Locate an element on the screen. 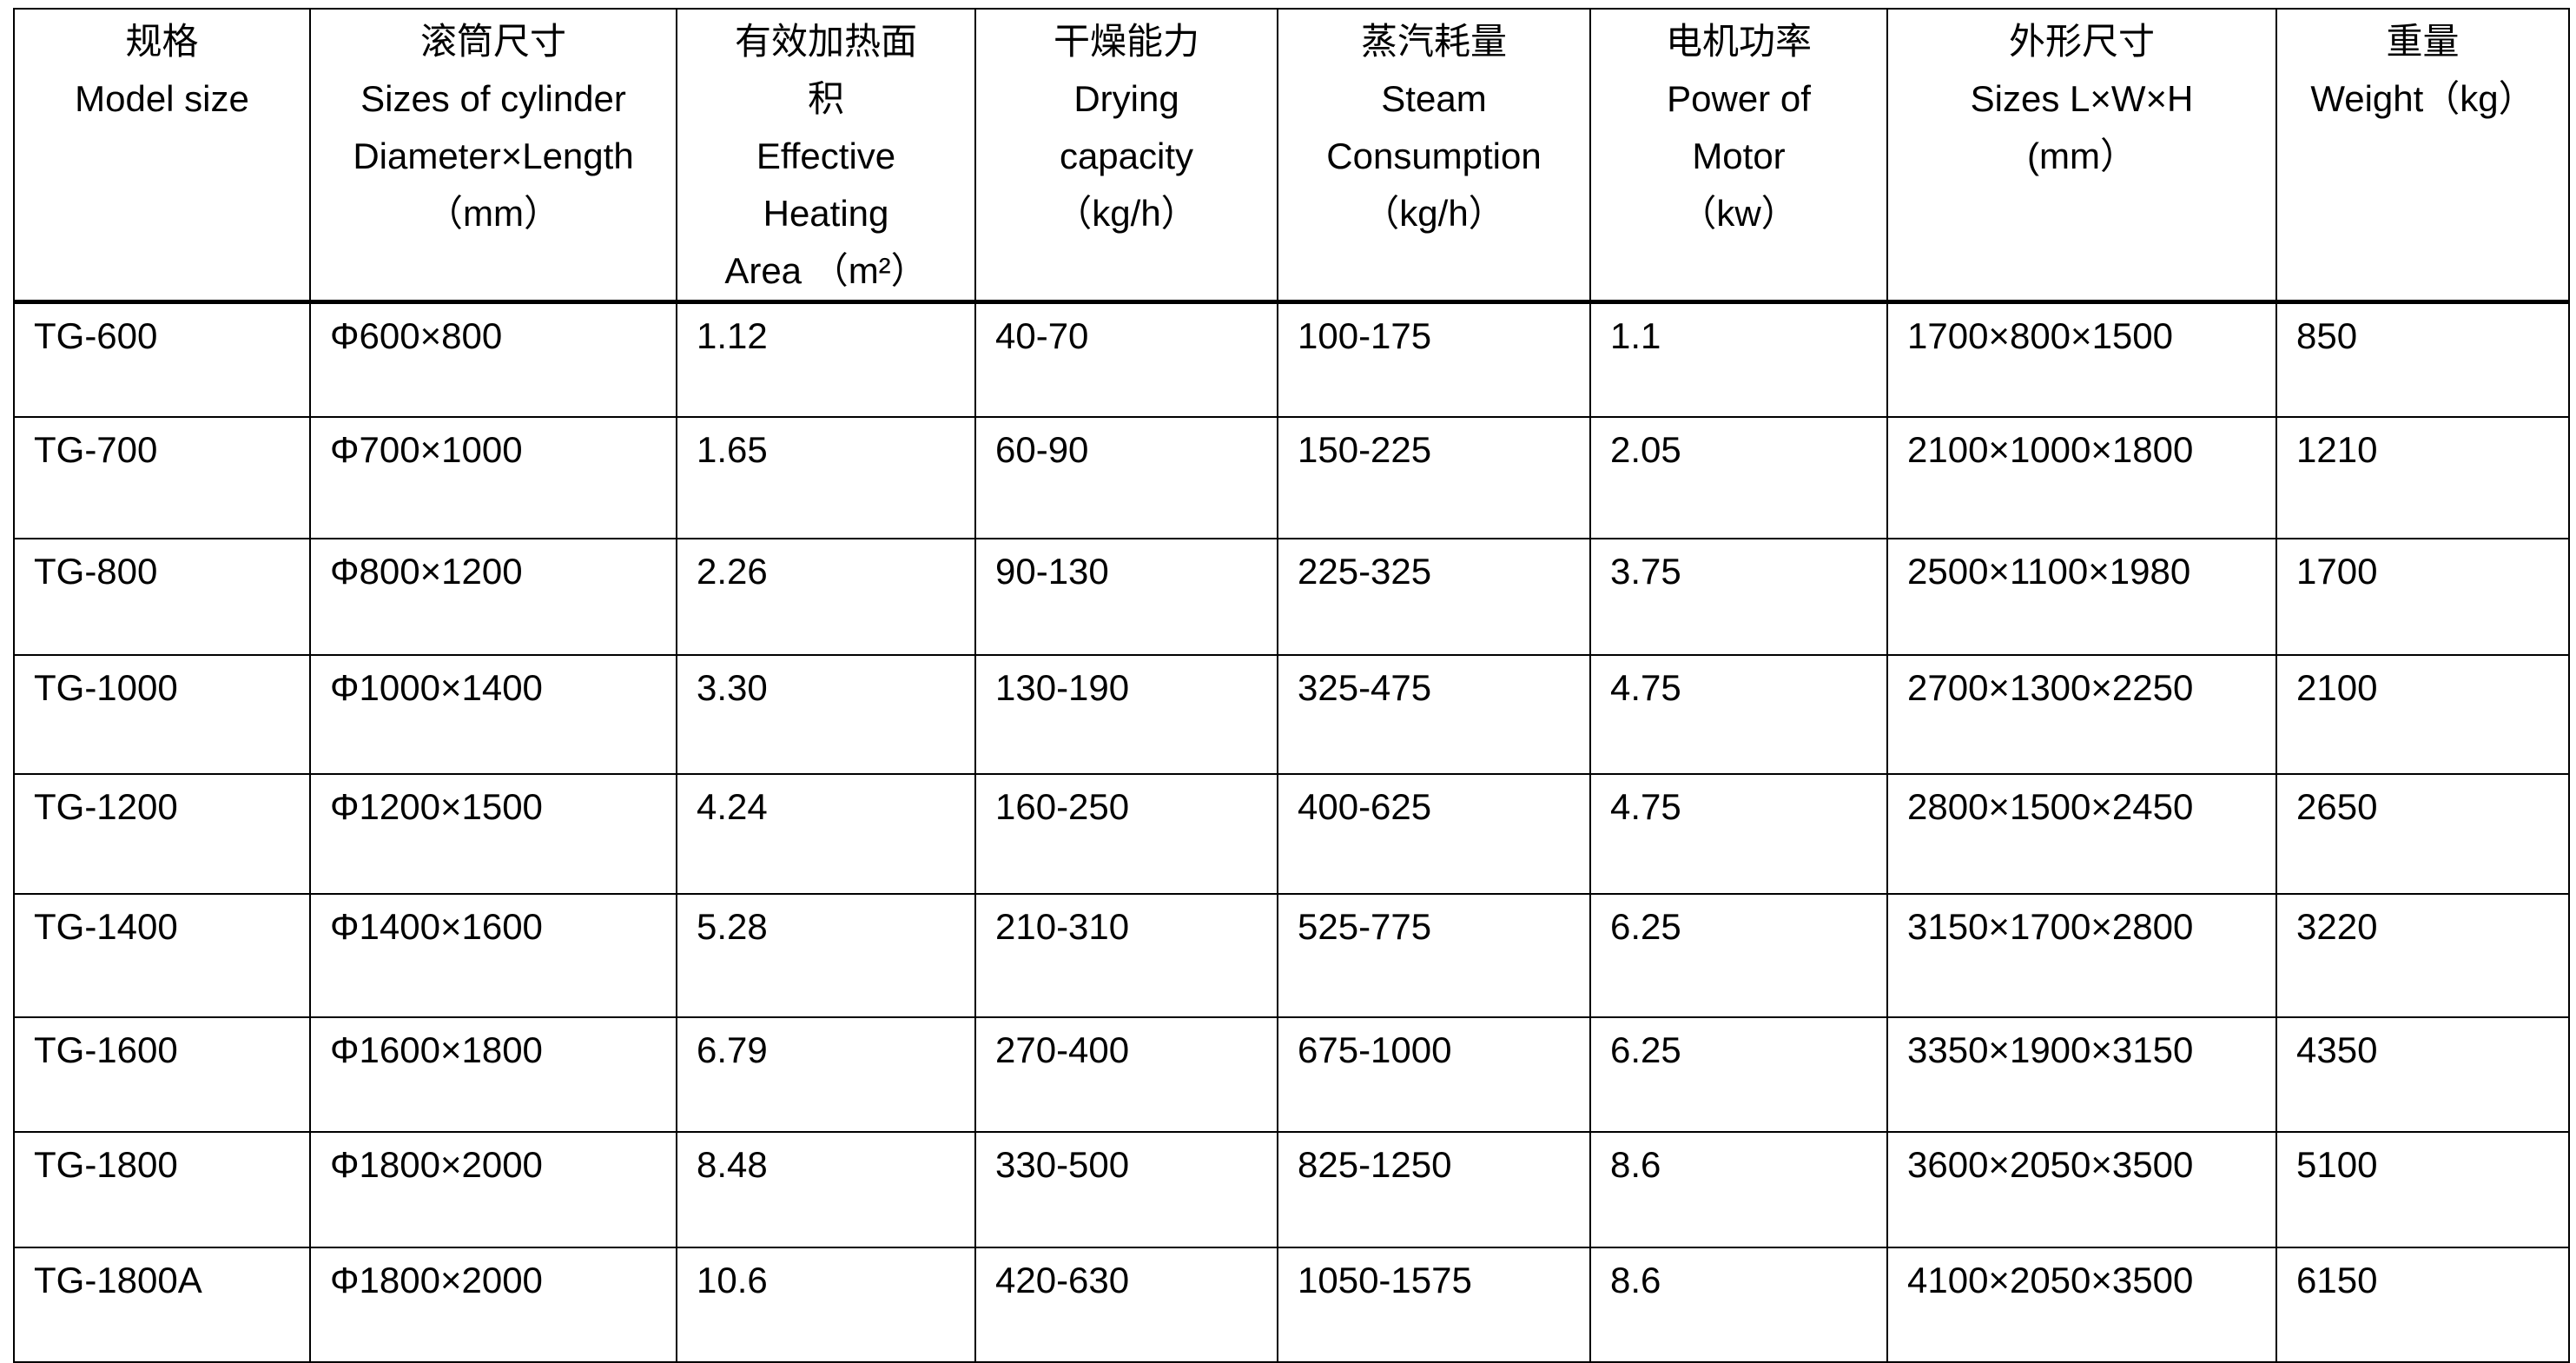 The height and width of the screenshot is (1363, 2576). cell-model-size: TG-1000 is located at coordinates (162, 714).